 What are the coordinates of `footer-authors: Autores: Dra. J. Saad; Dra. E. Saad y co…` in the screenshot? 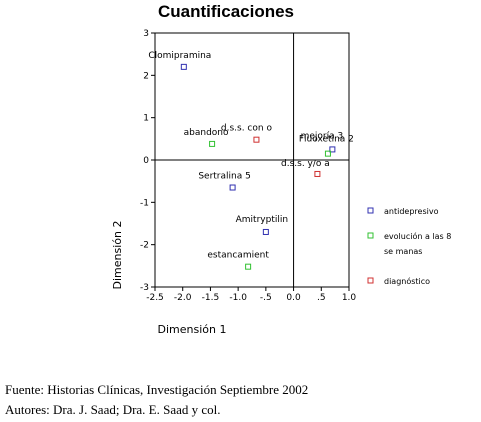 It's located at (113, 409).